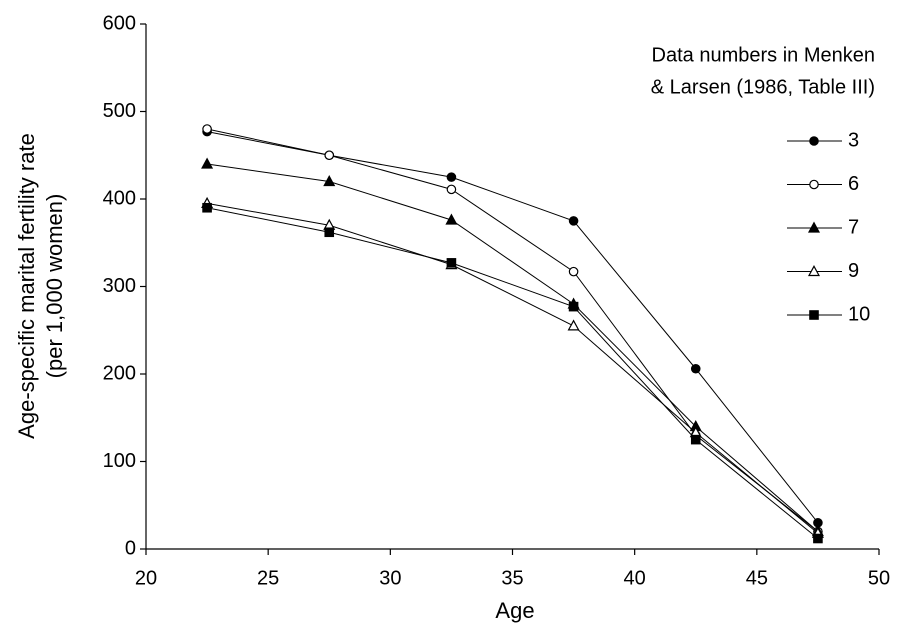 The width and height of the screenshot is (898, 635). What do you see at coordinates (514, 610) in the screenshot?
I see `x-axis-title: Age` at bounding box center [514, 610].